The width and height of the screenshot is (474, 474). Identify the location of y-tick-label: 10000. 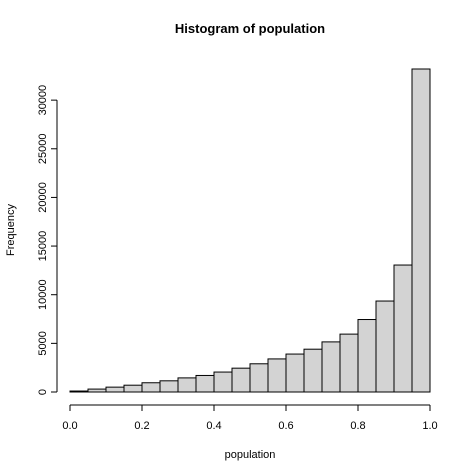
(43, 294).